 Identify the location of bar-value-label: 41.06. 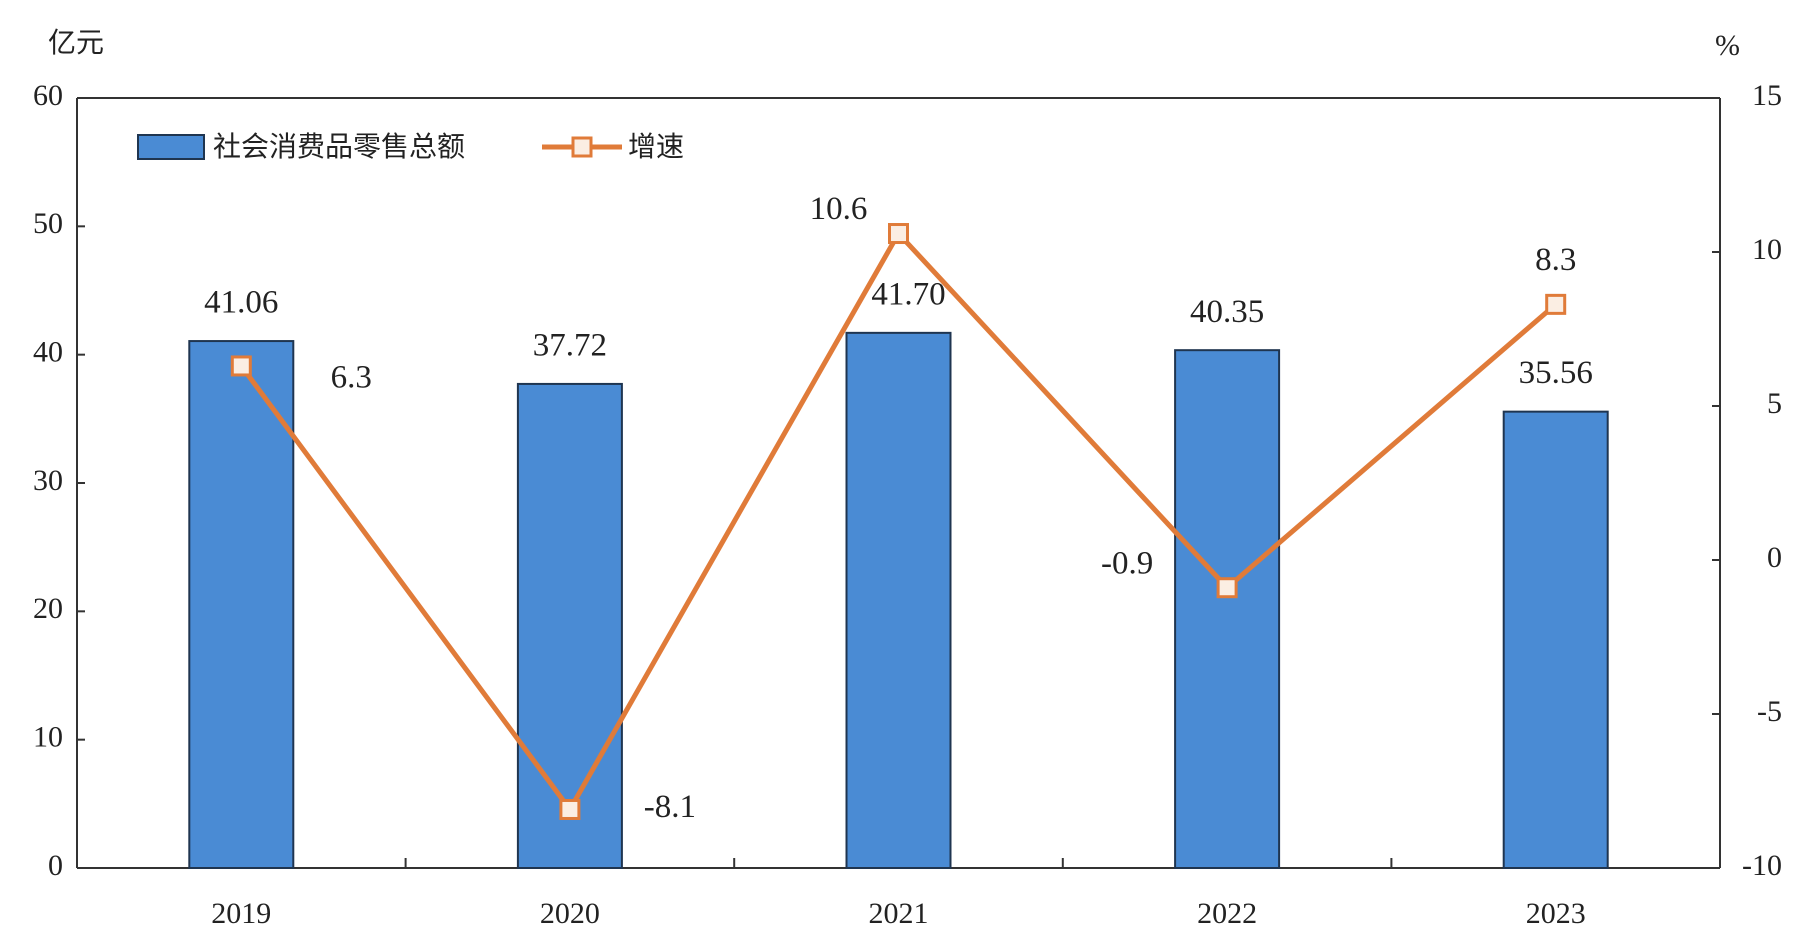
(241, 303).